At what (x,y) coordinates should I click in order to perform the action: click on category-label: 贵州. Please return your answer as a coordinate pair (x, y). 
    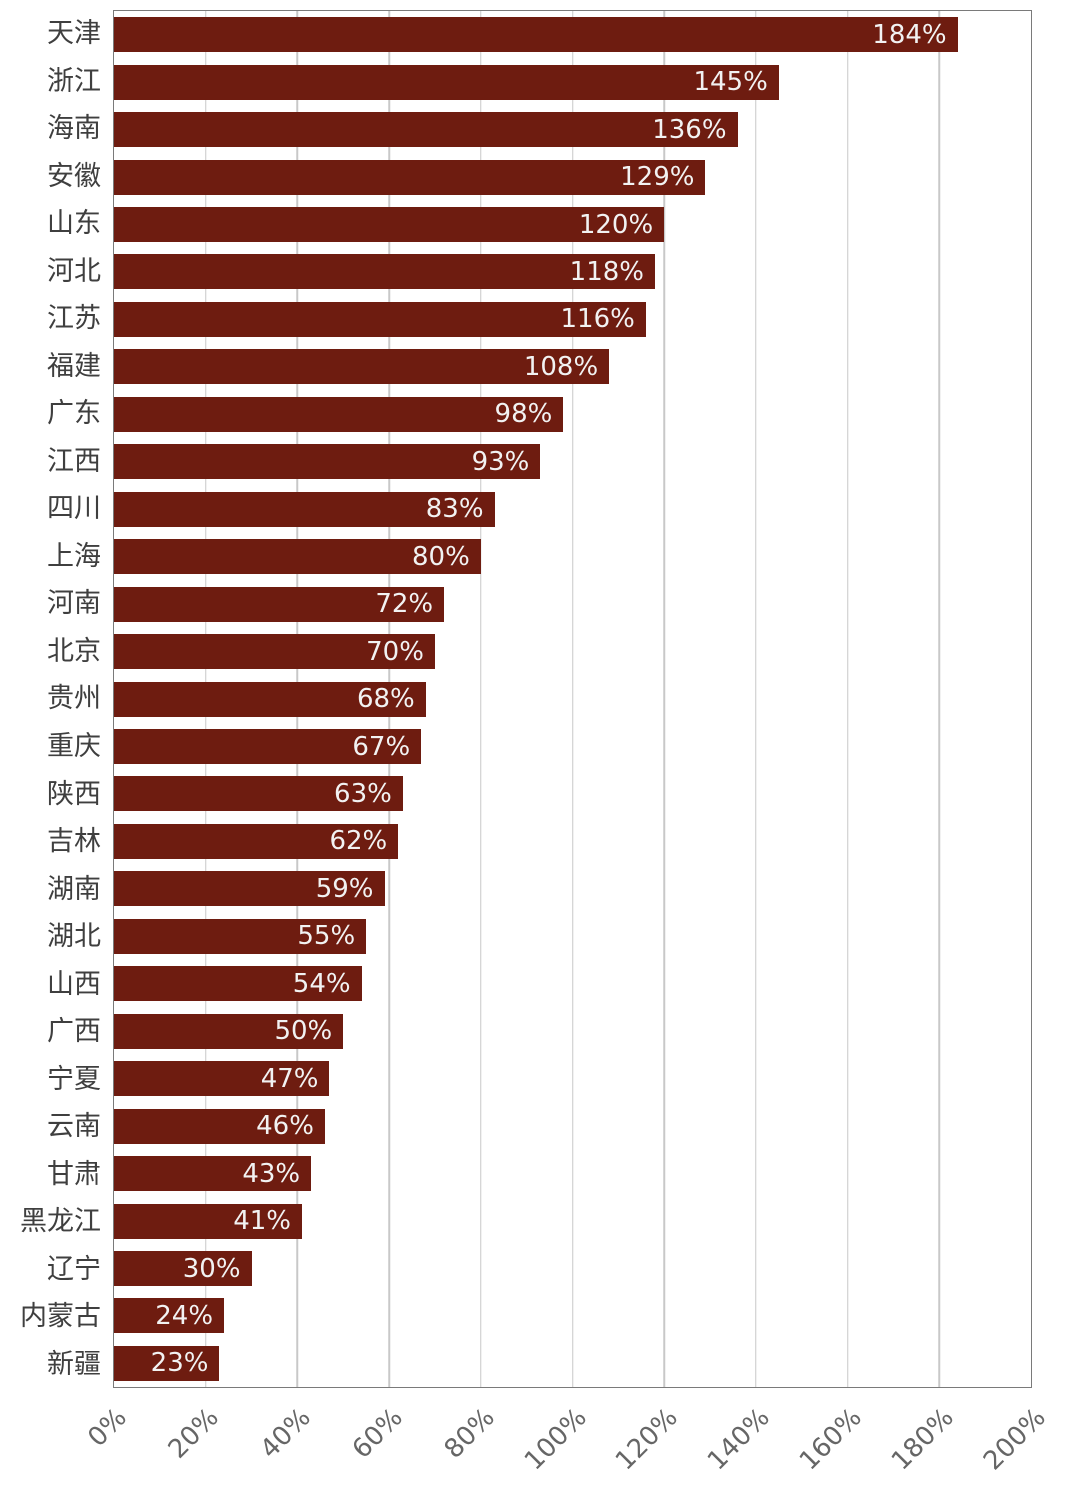
    Looking at the image, I should click on (74, 699).